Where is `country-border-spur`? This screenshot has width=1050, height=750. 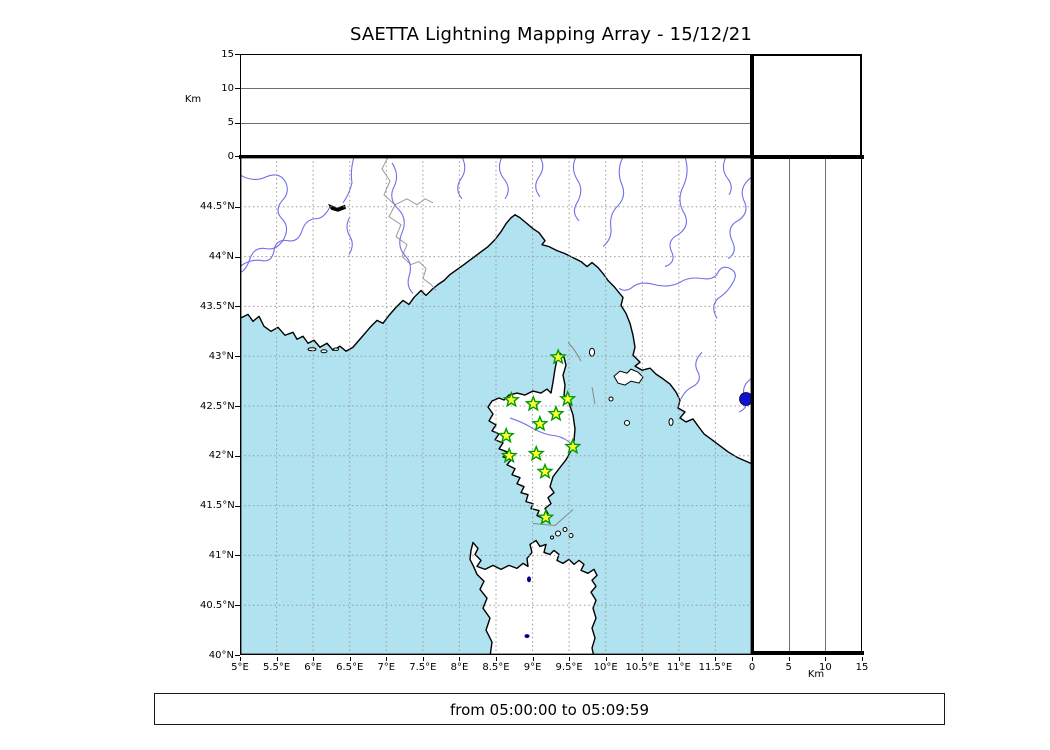 country-border-spur is located at coordinates (414, 202).